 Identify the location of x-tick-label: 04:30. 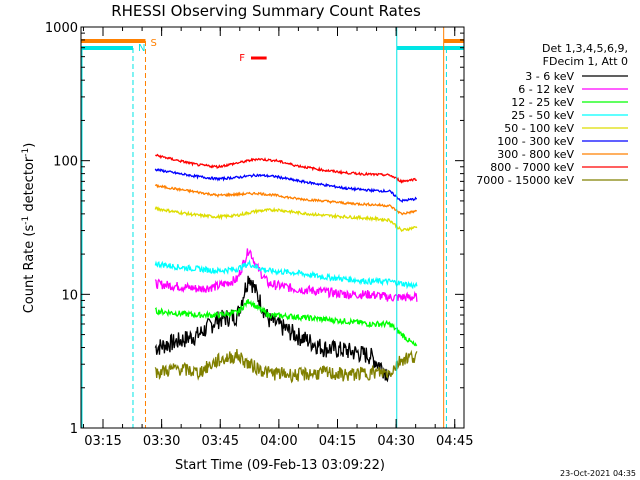
(395, 441).